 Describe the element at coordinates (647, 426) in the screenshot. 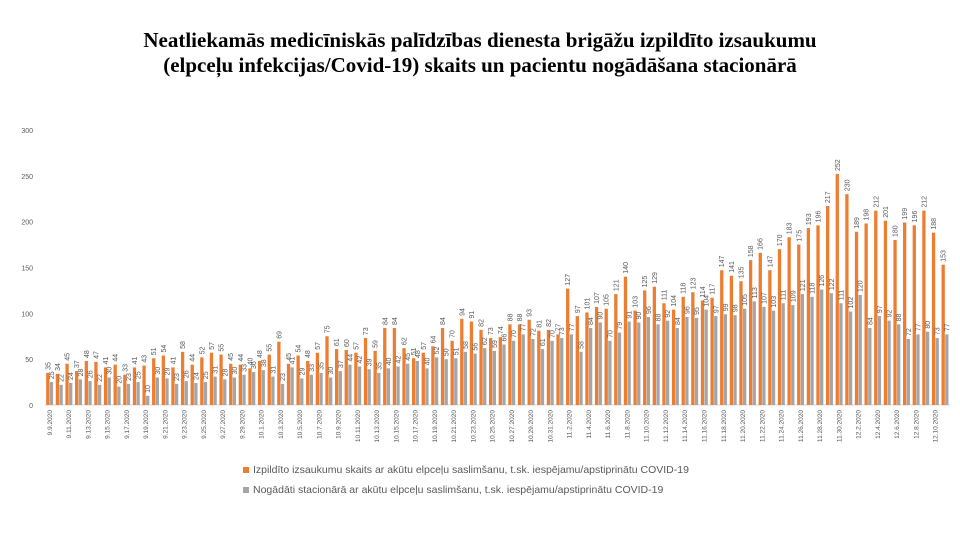

I see `x-tick-label: 11.10.2020` at that location.